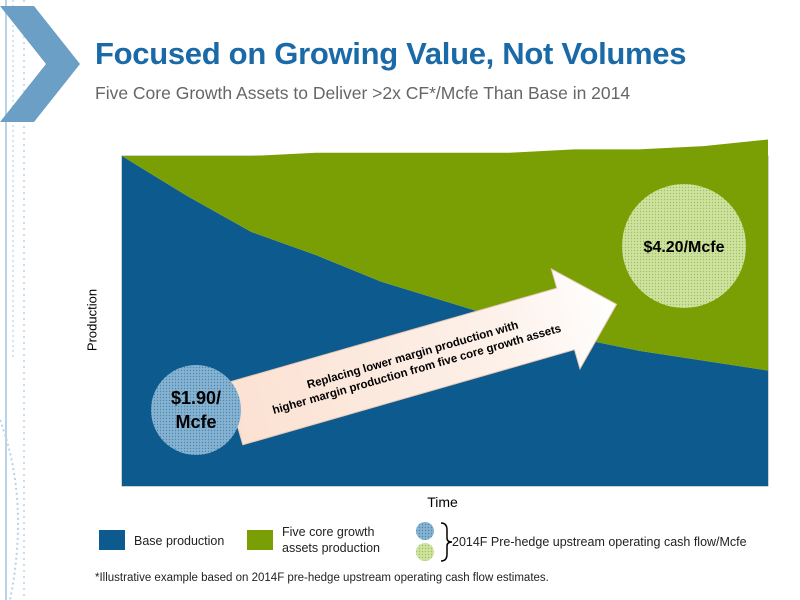 This screenshot has width=800, height=600. I want to click on legend-growth-label-line-1: Five core growth, so click(328, 532).